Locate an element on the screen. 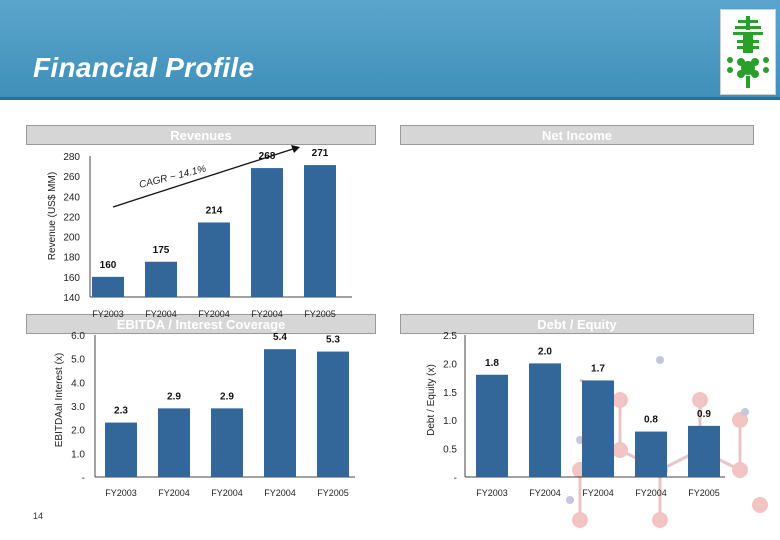 Image resolution: width=780 pixels, height=540 pixels. net-income-panel-title: Net Income is located at coordinates (577, 135).